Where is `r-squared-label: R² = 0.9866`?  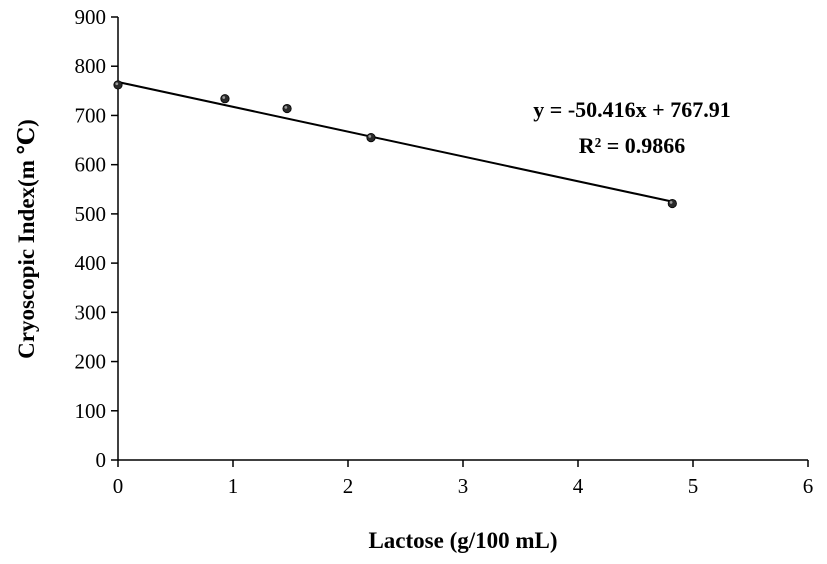 r-squared-label: R² = 0.9866 is located at coordinates (632, 145).